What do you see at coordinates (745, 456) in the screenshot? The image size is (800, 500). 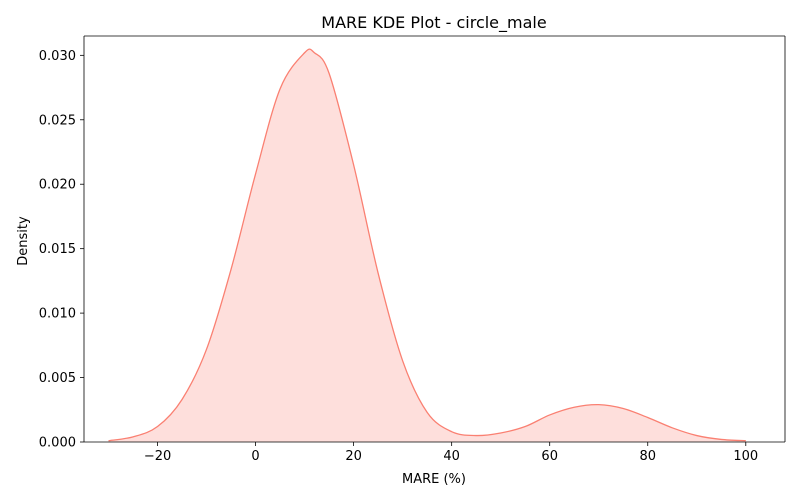 I see `x-tick-label: 100` at bounding box center [745, 456].